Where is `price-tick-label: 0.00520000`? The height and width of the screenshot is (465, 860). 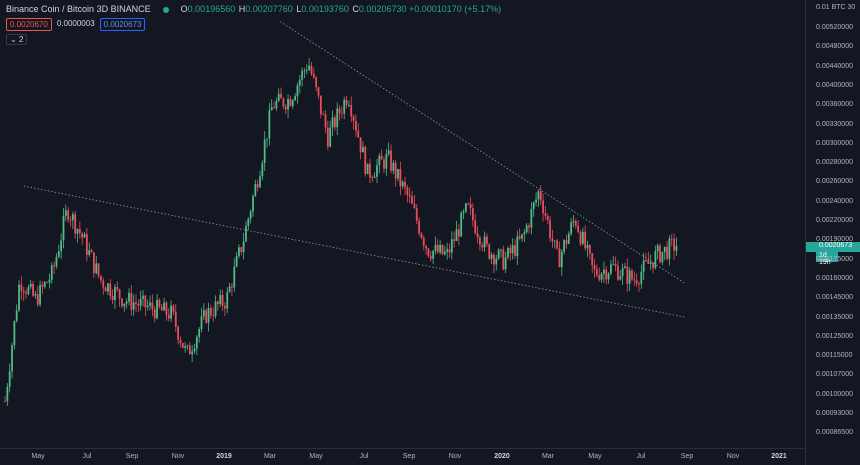 price-tick-label: 0.00520000 is located at coordinates (834, 27).